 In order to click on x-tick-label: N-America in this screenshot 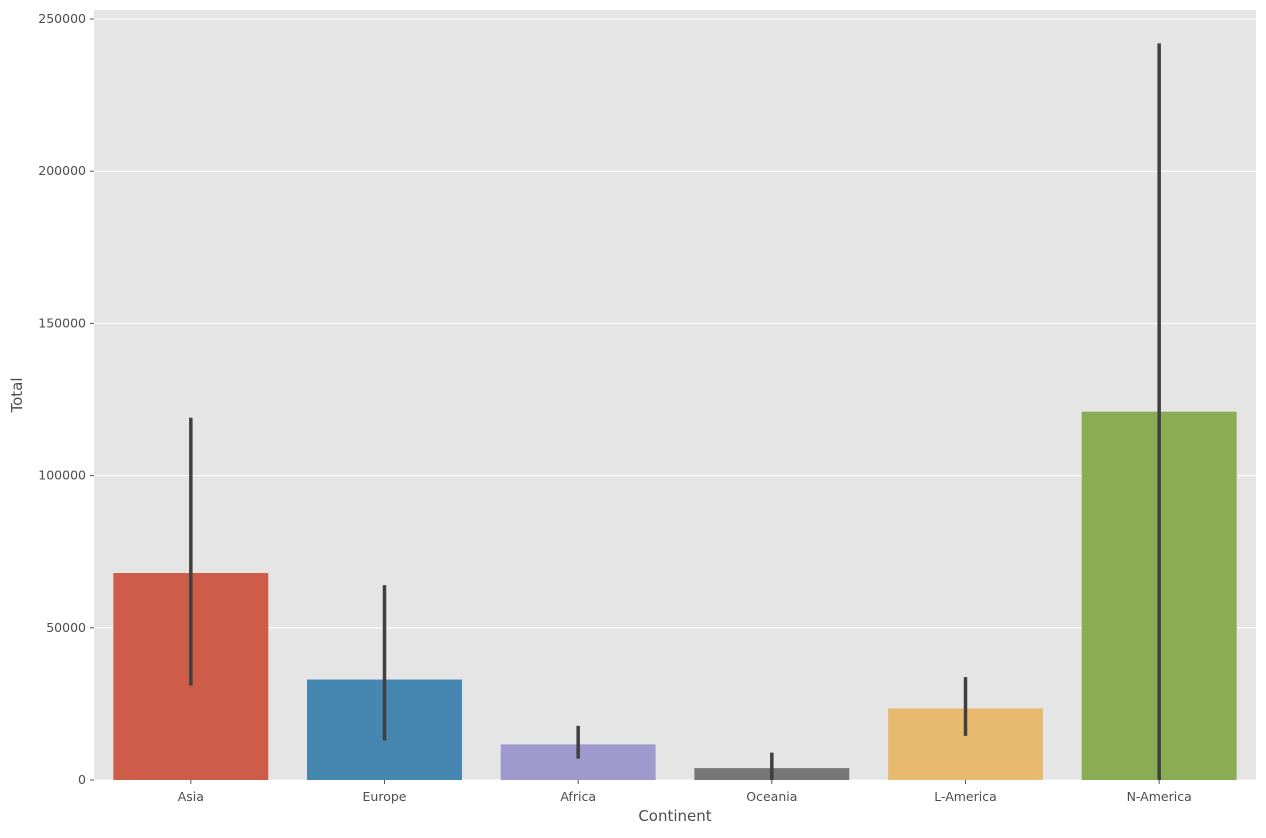, I will do `click(1159, 796)`.